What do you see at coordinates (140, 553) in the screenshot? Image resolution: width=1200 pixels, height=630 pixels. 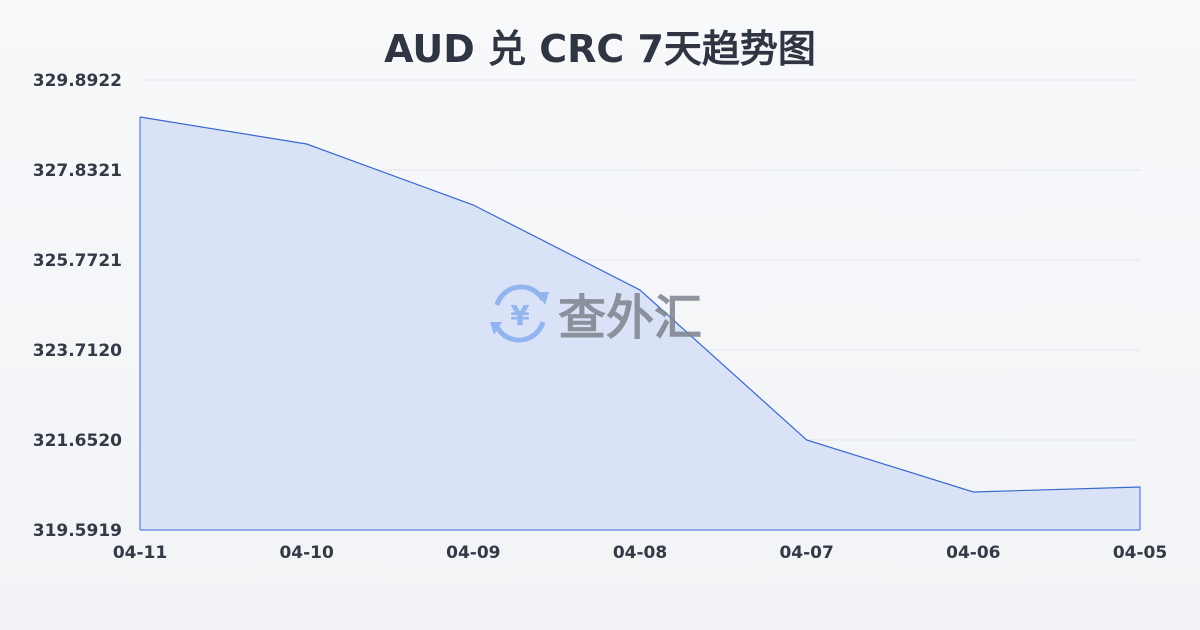 I see `x-tick-label: 04-11` at bounding box center [140, 553].